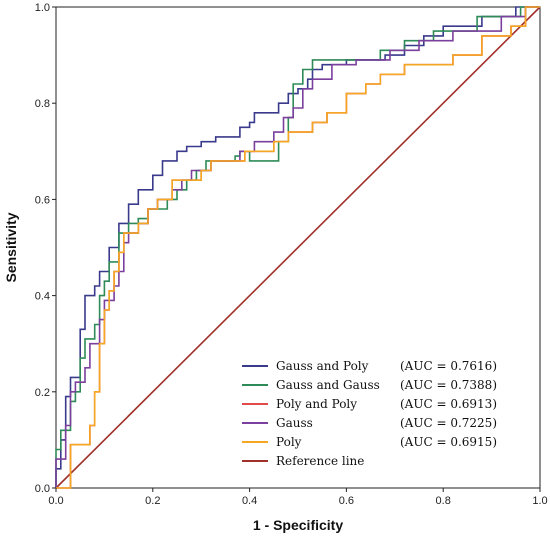  I want to click on x-tick-label: 0.8, so click(443, 501).